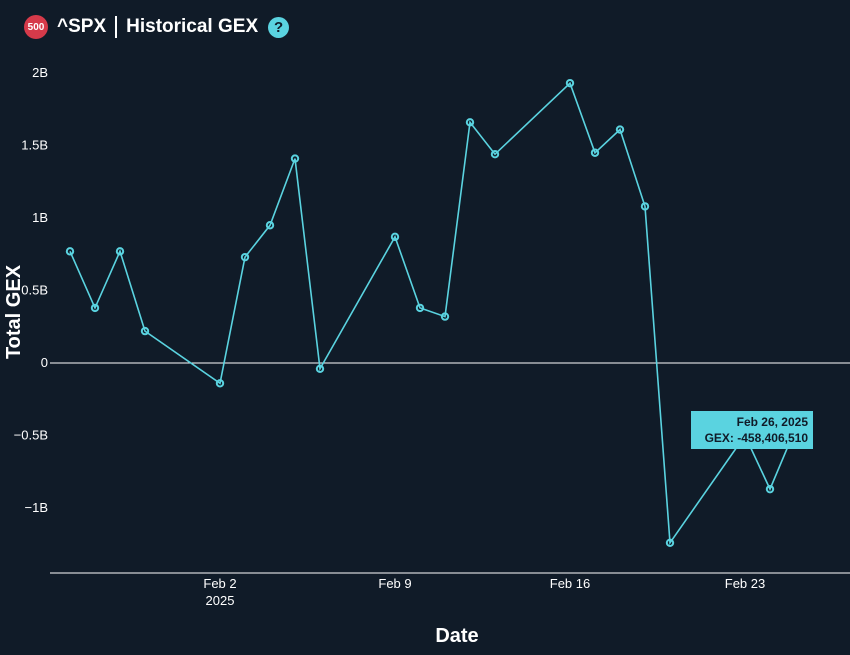 The height and width of the screenshot is (655, 850). I want to click on y-axis-title: Total GEX, so click(14, 311).